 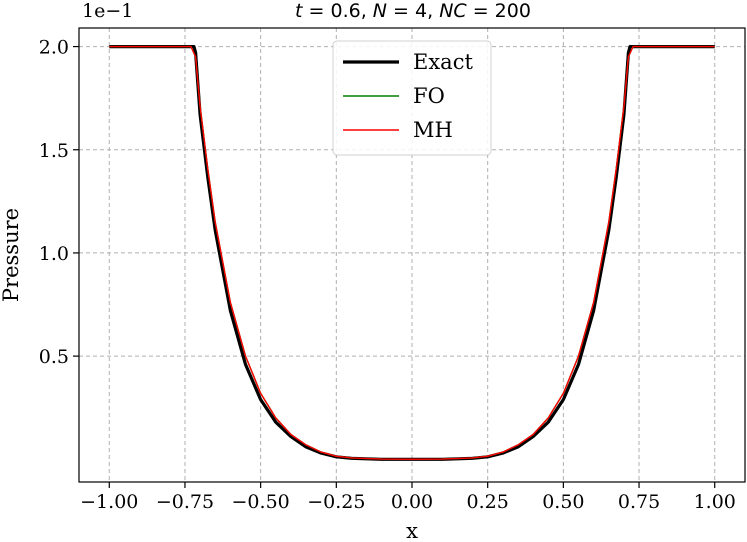 What do you see at coordinates (563, 502) in the screenshot?
I see `x-tick-label: 0.50` at bounding box center [563, 502].